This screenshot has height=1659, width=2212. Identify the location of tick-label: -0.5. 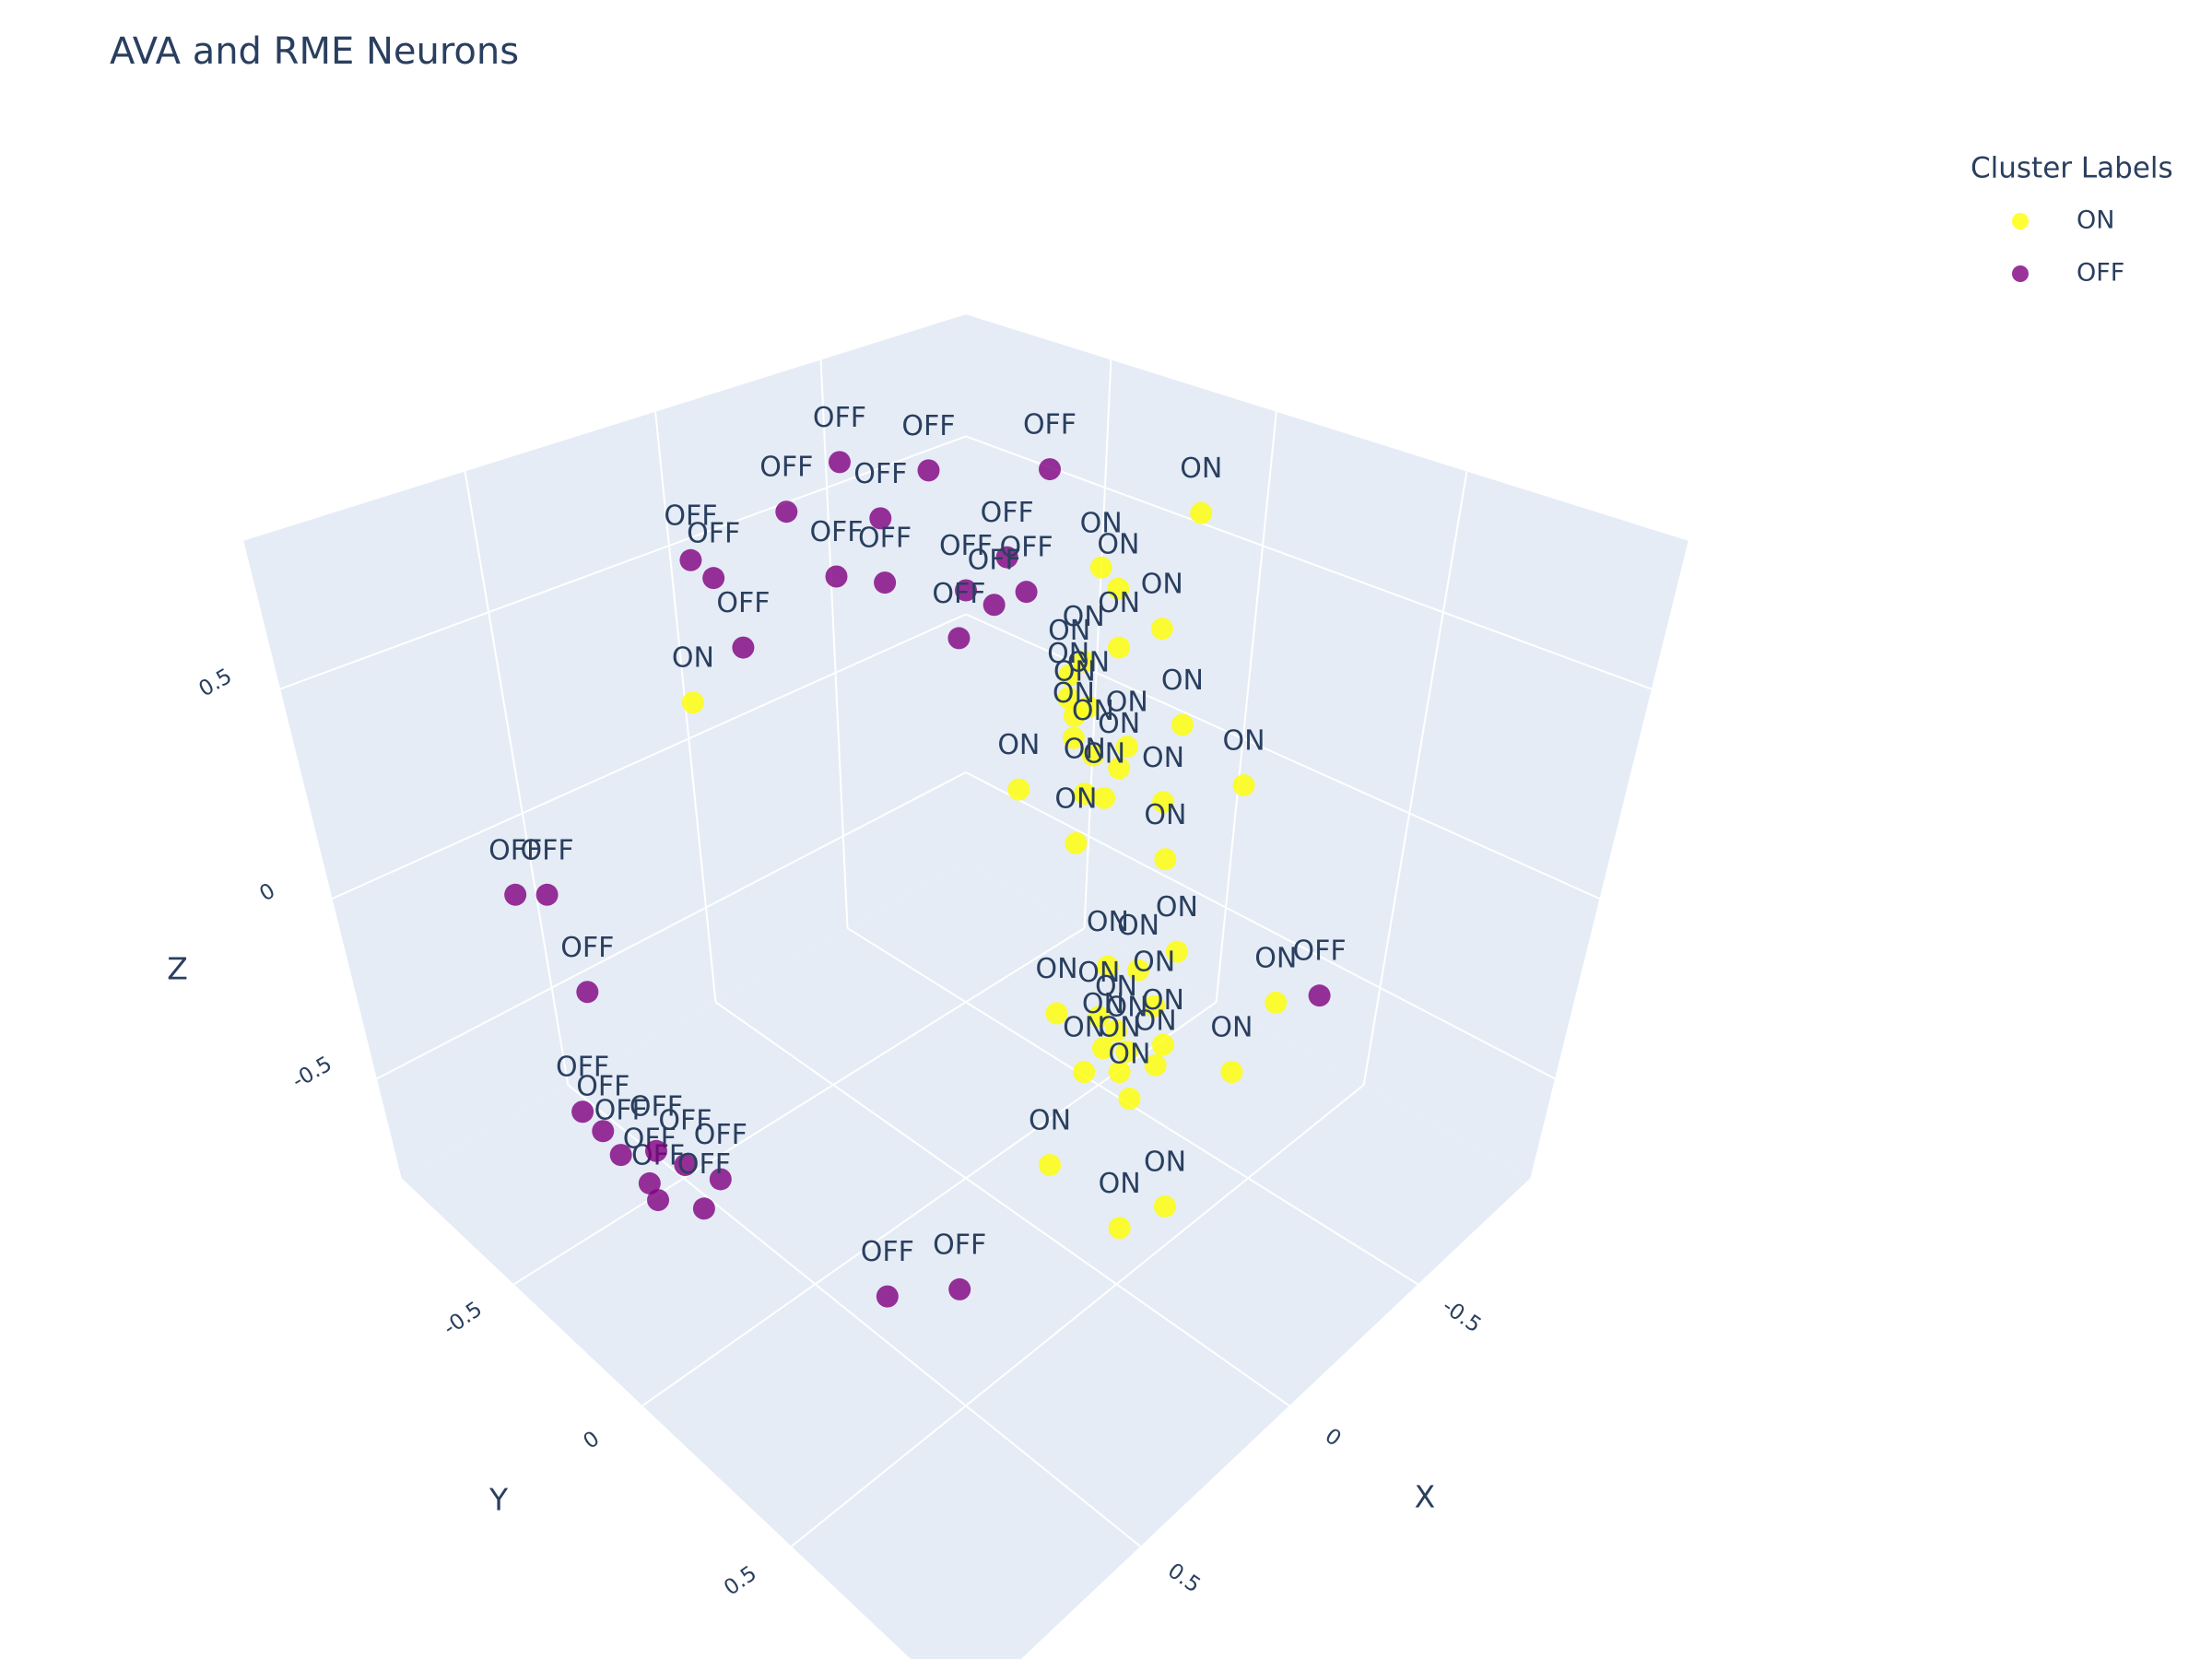
(1462, 1315).